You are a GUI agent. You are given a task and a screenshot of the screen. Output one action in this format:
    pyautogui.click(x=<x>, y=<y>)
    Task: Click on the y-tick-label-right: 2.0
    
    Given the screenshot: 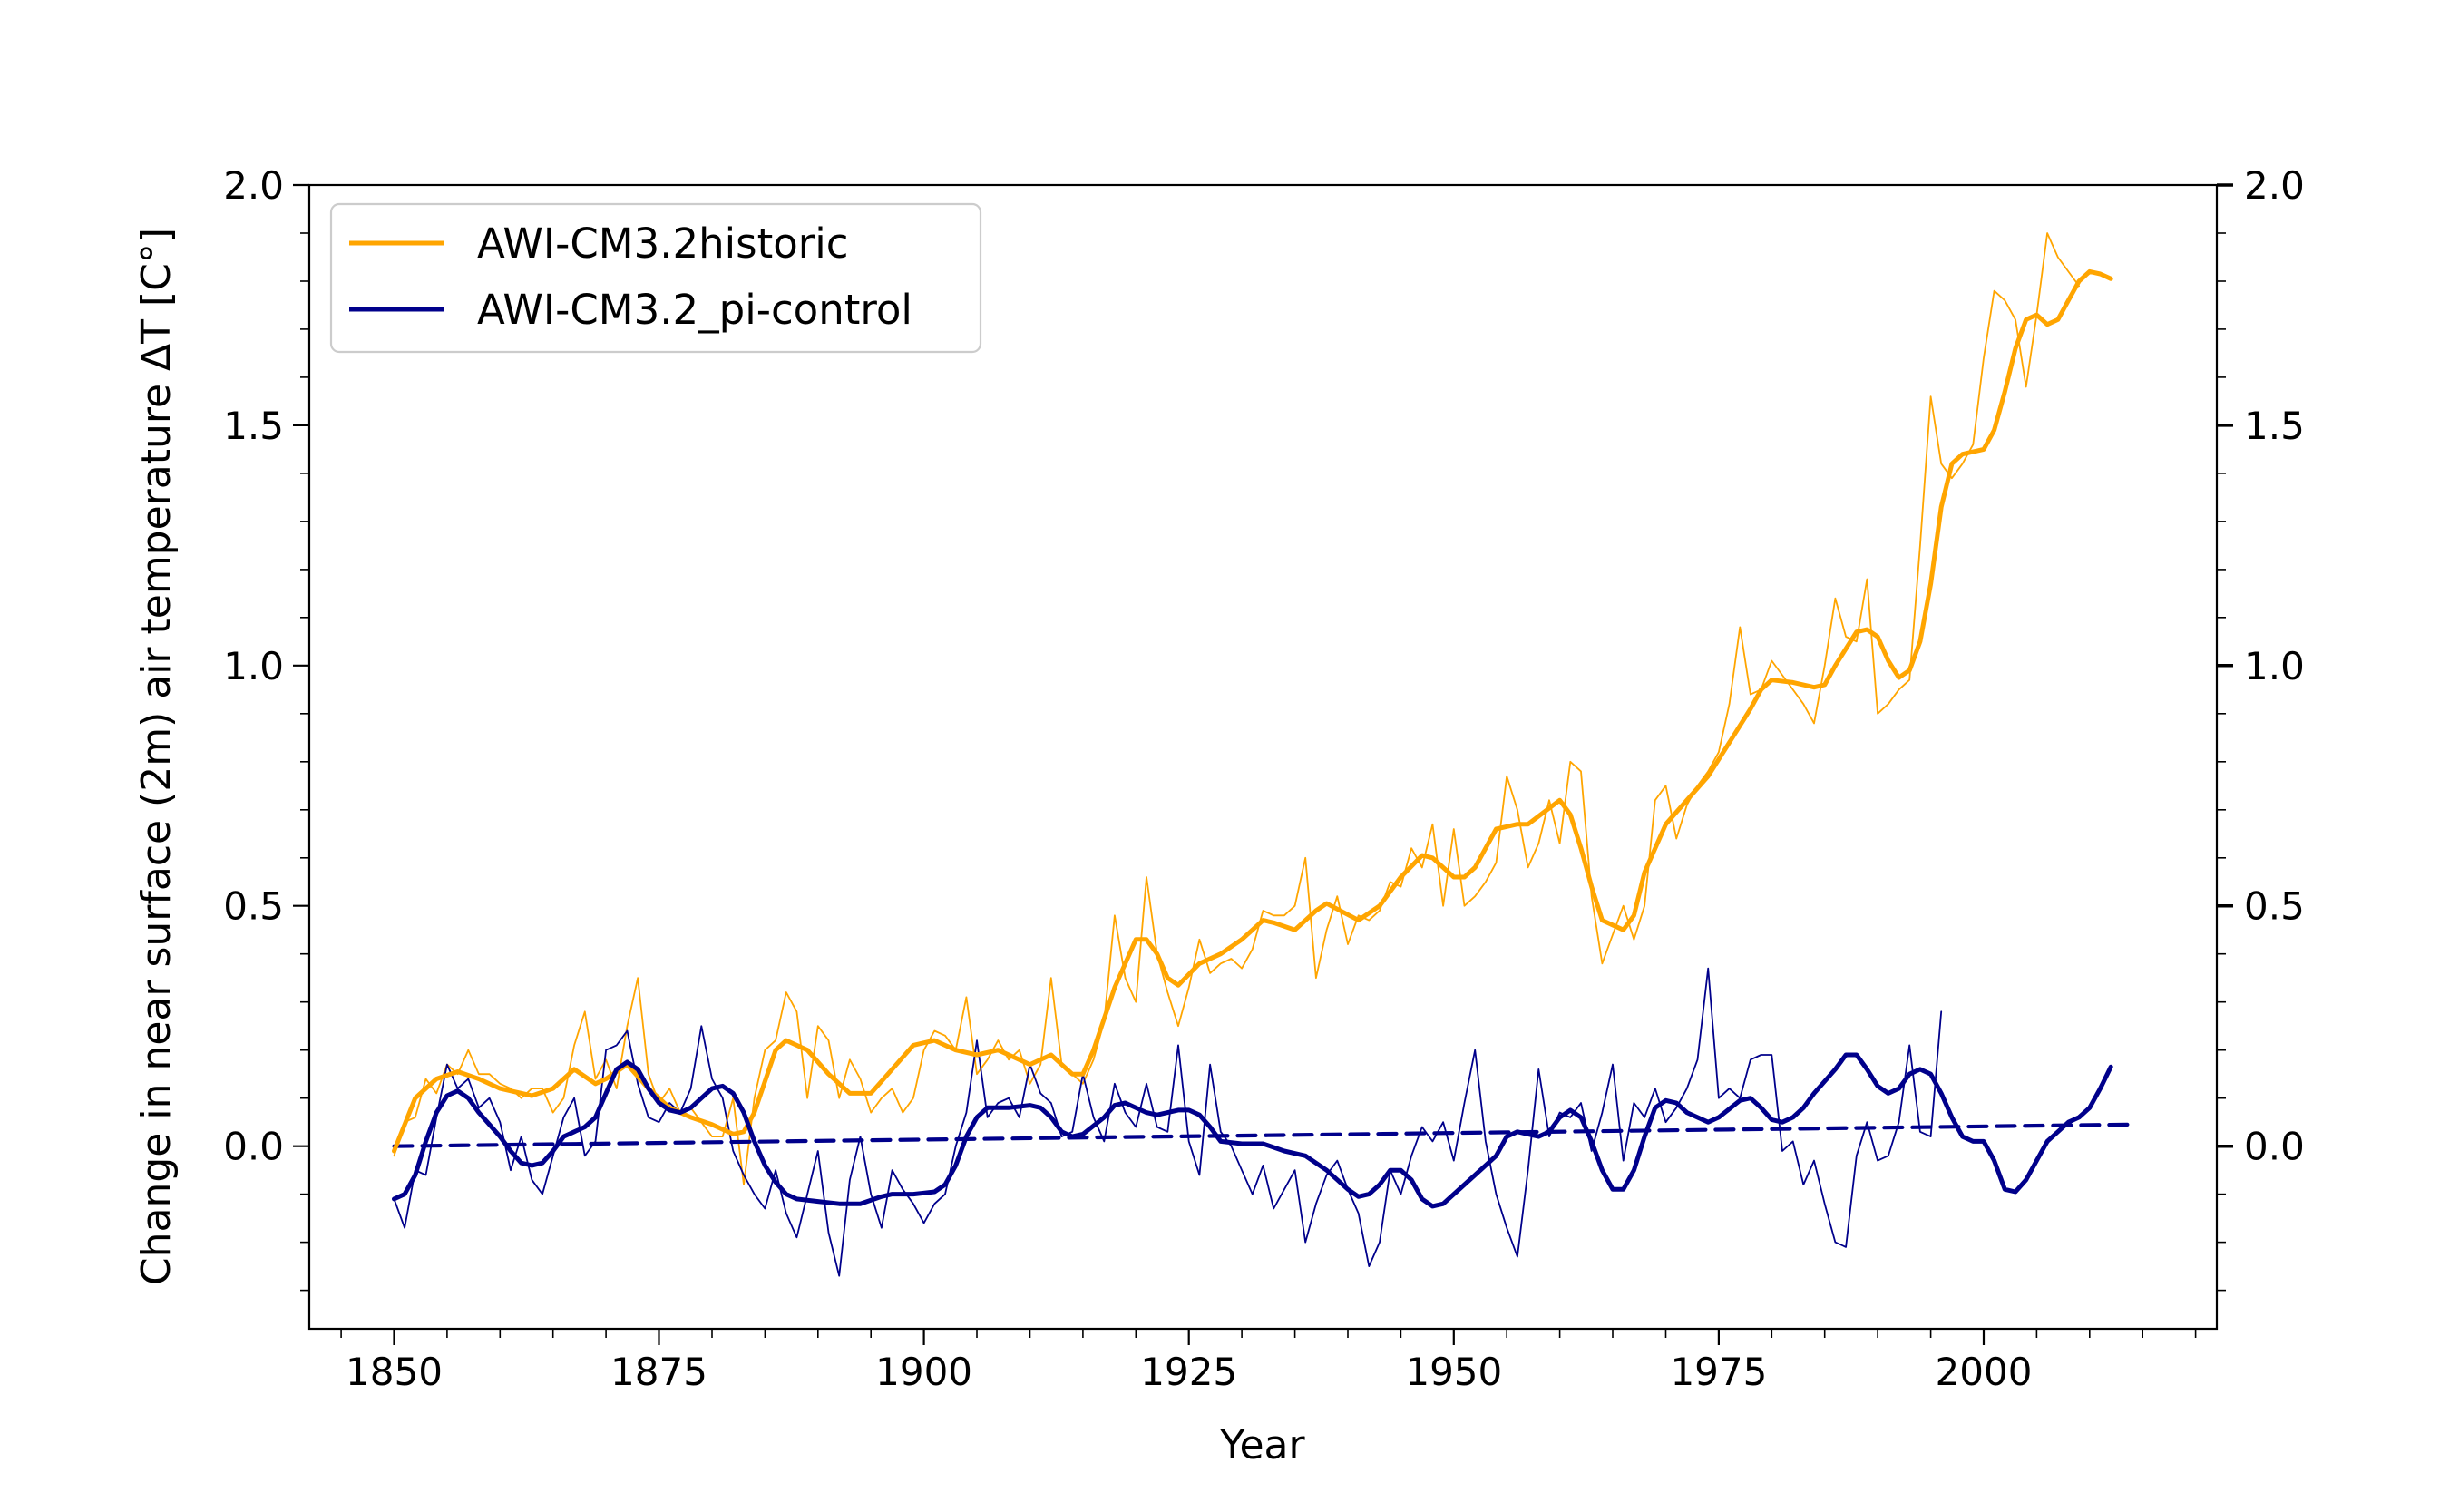 What is the action you would take?
    pyautogui.click(x=2274, y=185)
    